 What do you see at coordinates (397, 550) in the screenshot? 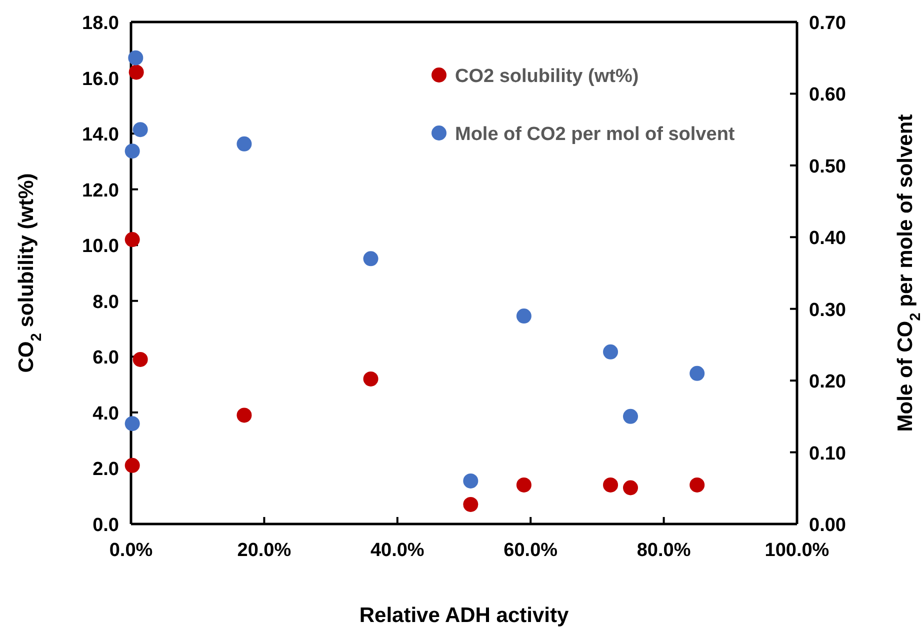
I see `x-tick-label: 40.0%` at bounding box center [397, 550].